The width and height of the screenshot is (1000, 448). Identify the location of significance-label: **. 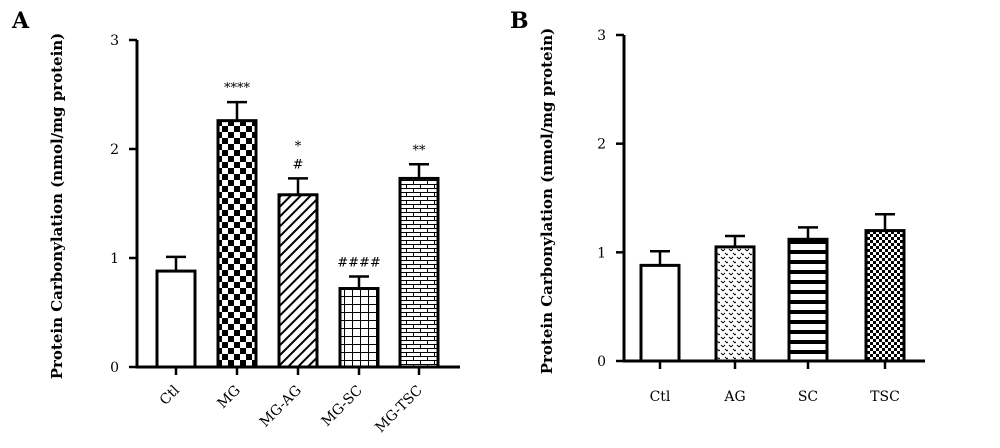
(420, 150).